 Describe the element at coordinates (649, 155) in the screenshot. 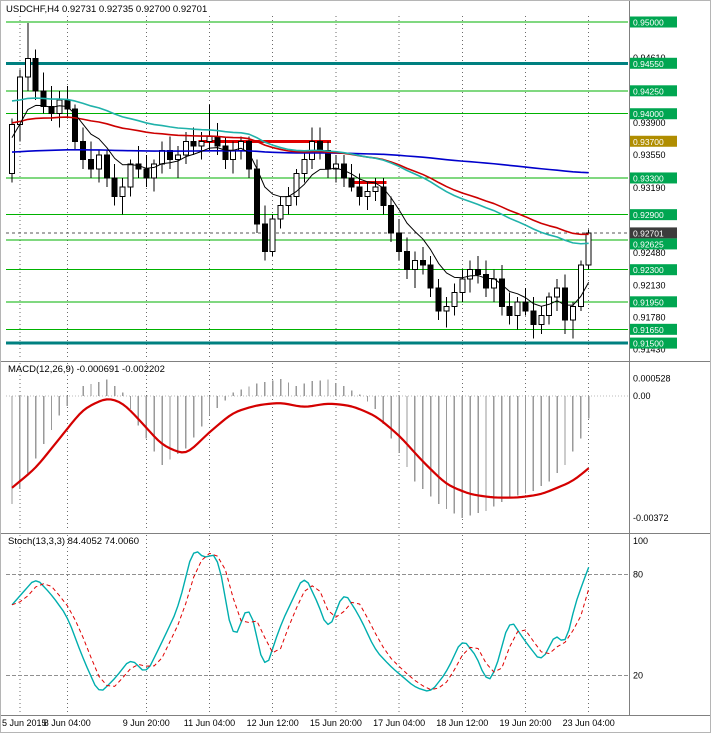

I see `price-axis-tick: 0.93550` at that location.